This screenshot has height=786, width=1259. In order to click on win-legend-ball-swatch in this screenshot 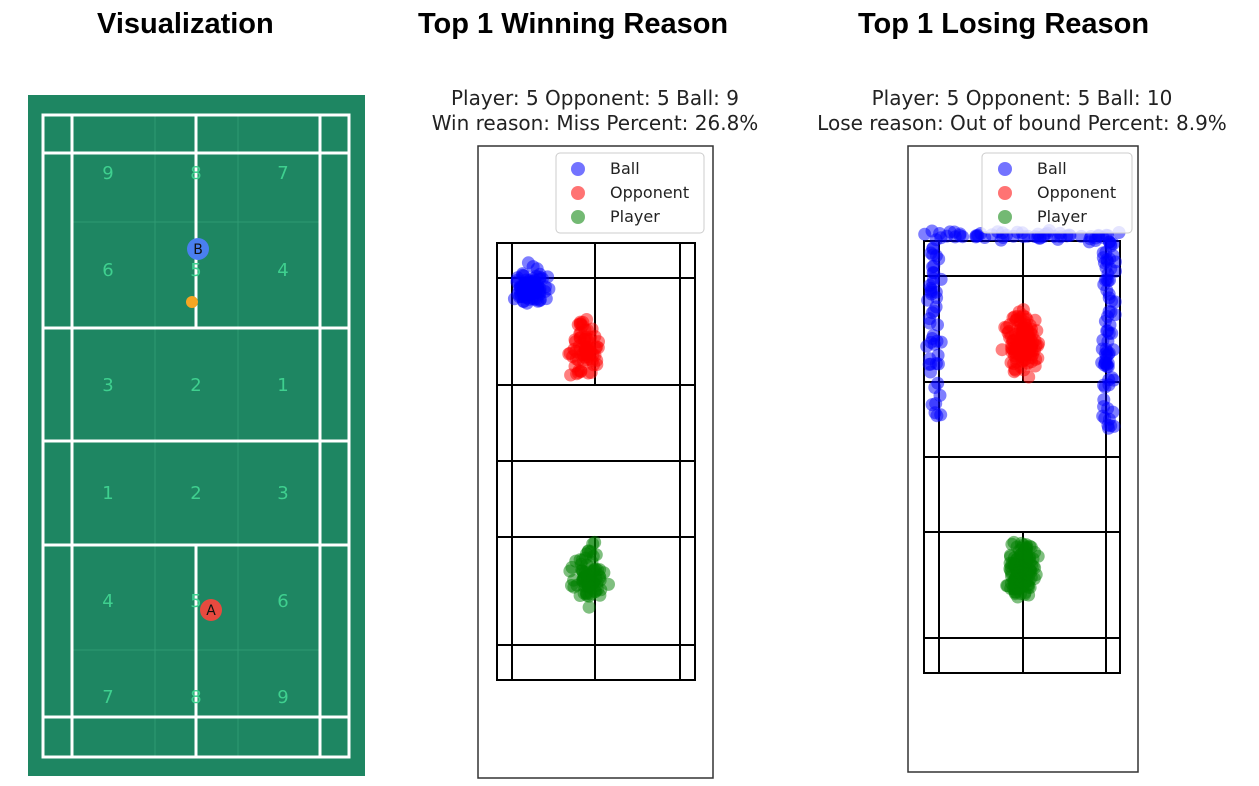, I will do `click(578, 169)`.